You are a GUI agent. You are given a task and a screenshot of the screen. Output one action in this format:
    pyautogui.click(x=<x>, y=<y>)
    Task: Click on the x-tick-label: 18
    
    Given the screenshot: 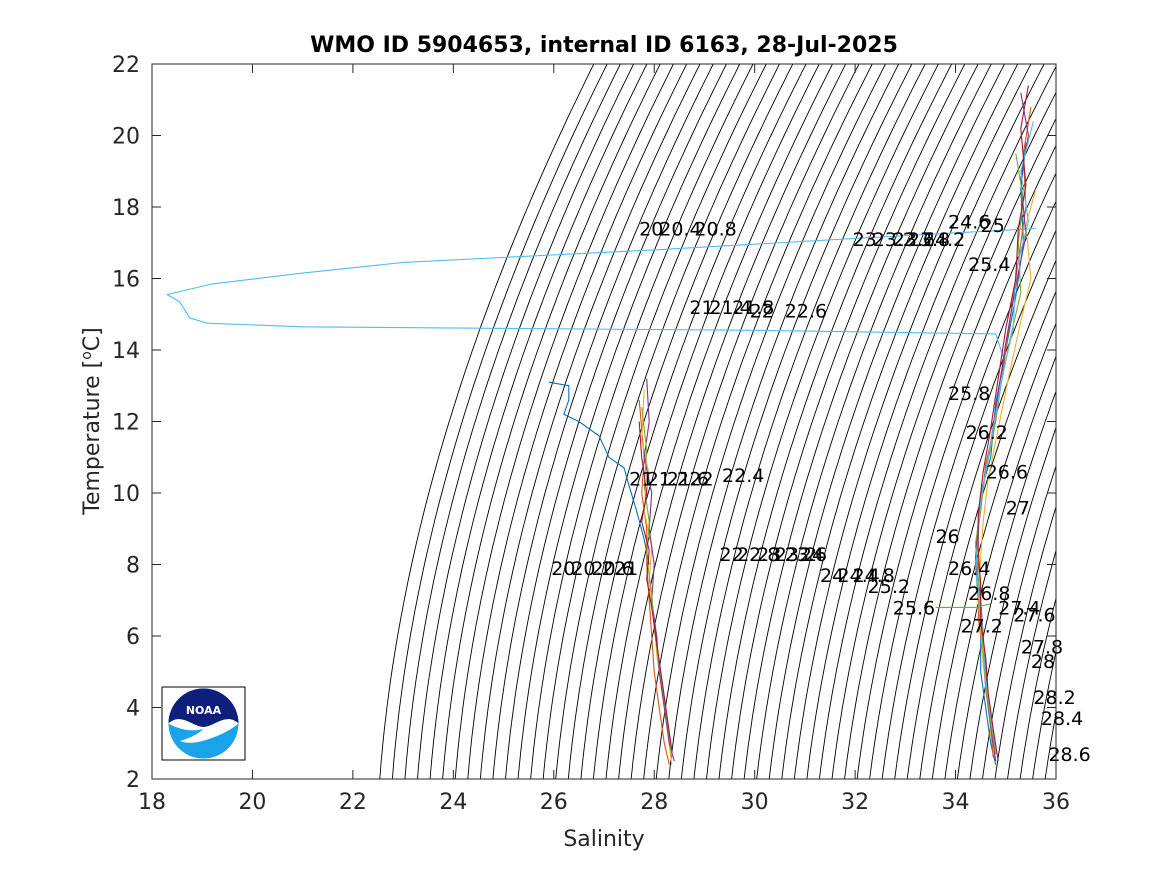 What is the action you would take?
    pyautogui.click(x=152, y=802)
    